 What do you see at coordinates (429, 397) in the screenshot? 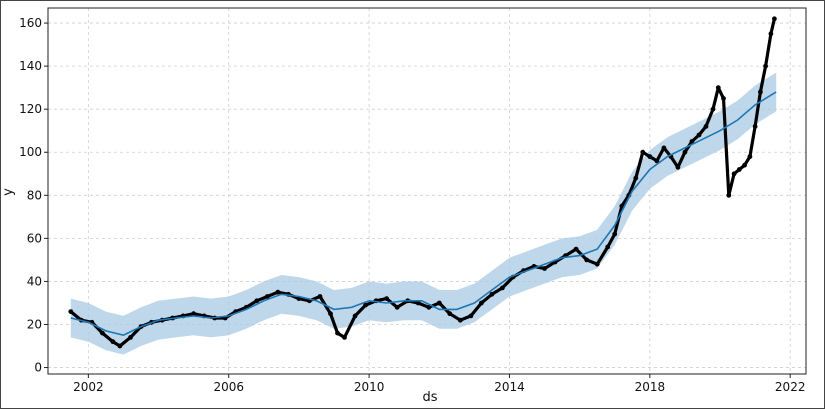
I see `x-axis-title: ds` at bounding box center [429, 397].